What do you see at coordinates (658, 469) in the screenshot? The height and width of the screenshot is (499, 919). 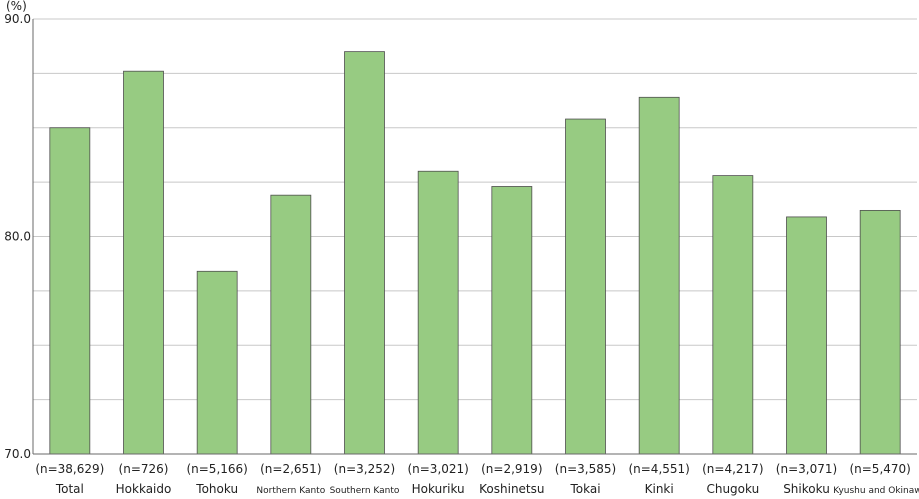 I see `category-sample-size: (n=4,551)` at bounding box center [658, 469].